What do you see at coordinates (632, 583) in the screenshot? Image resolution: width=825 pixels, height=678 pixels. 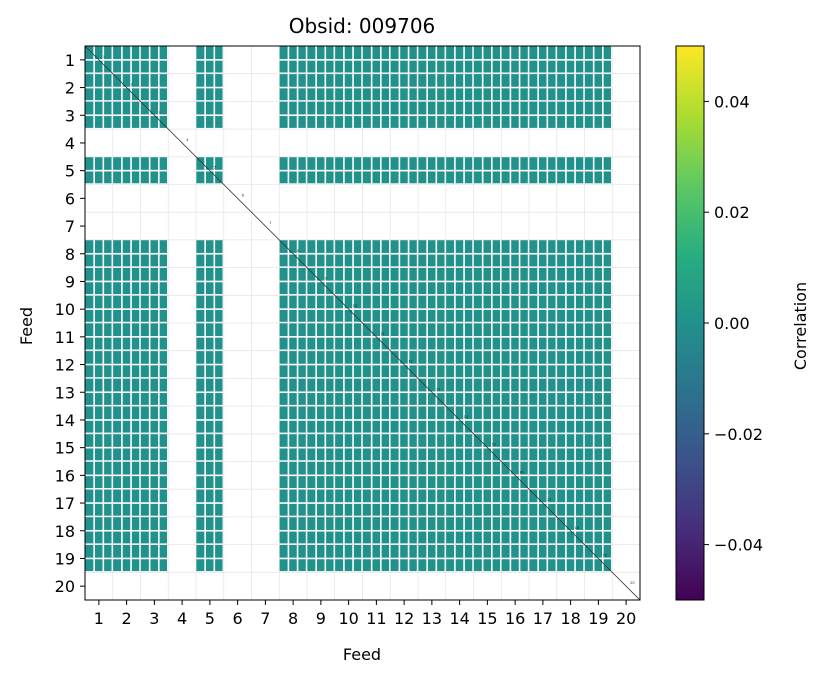 I see `diagonal-marker: 20` at bounding box center [632, 583].